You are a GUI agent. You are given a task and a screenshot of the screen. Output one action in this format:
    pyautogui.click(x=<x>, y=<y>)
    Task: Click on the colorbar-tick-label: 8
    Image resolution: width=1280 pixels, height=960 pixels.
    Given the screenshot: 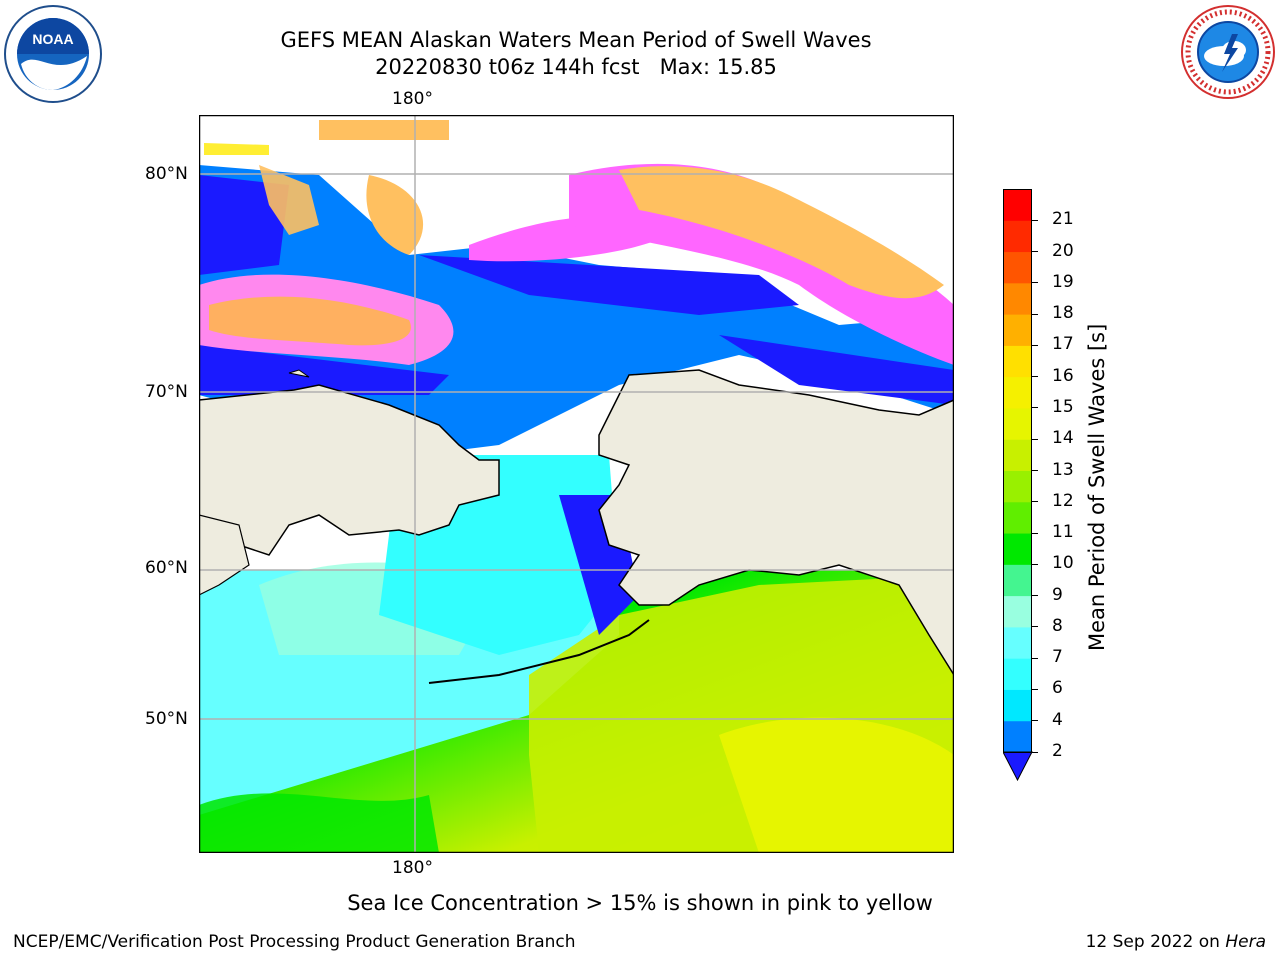 What is the action you would take?
    pyautogui.click(x=1057, y=625)
    